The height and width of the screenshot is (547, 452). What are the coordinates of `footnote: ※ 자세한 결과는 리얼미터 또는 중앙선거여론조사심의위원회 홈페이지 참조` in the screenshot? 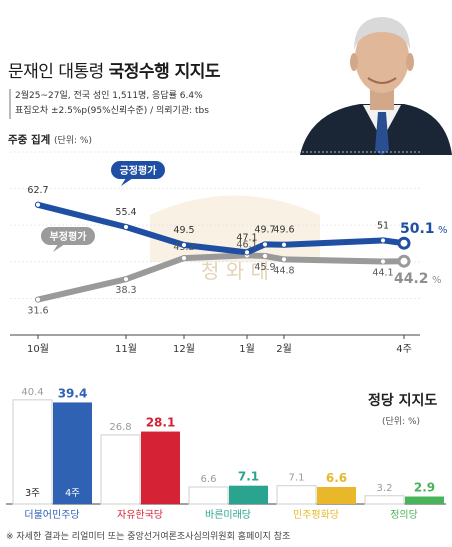 It's located at (148, 537).